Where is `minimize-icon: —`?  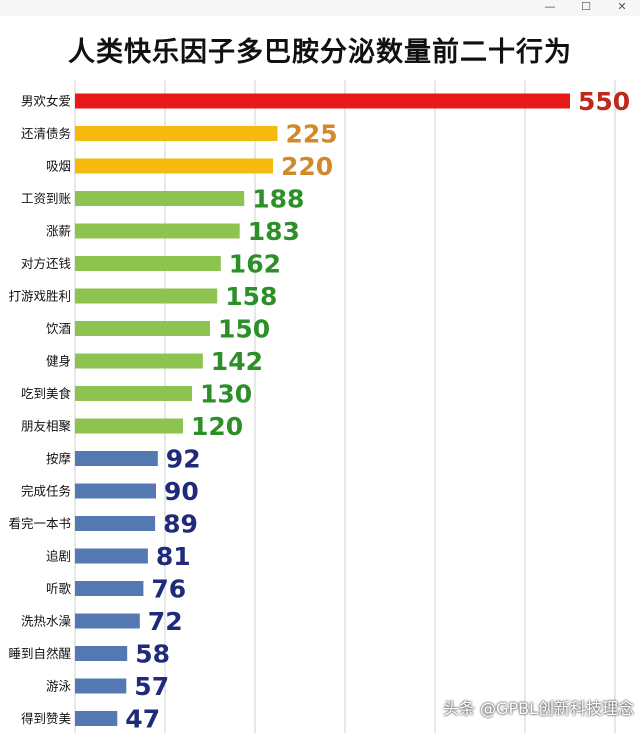 minimize-icon: — is located at coordinates (550, 6).